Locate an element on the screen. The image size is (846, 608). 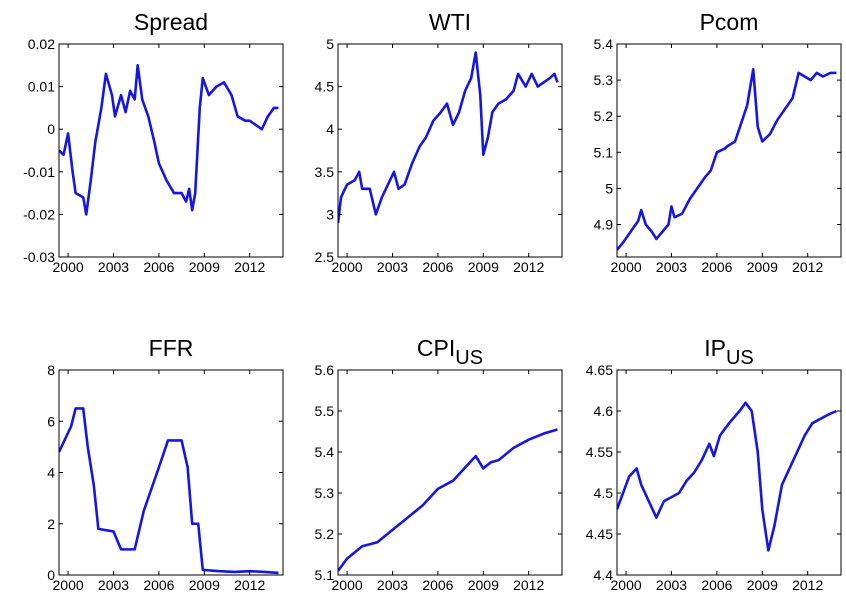
y-tick-label: 4.55 is located at coordinates (599, 452).